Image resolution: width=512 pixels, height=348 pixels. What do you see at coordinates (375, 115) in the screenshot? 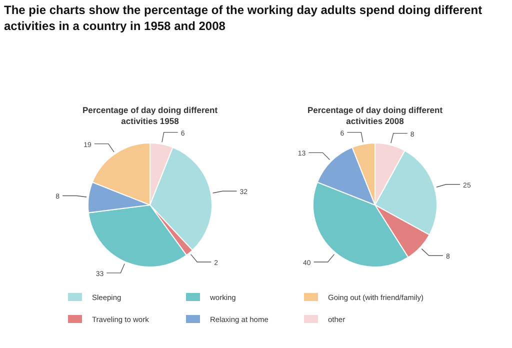
I see `chart-title: Percentage of day doing different activities 2008` at bounding box center [375, 115].